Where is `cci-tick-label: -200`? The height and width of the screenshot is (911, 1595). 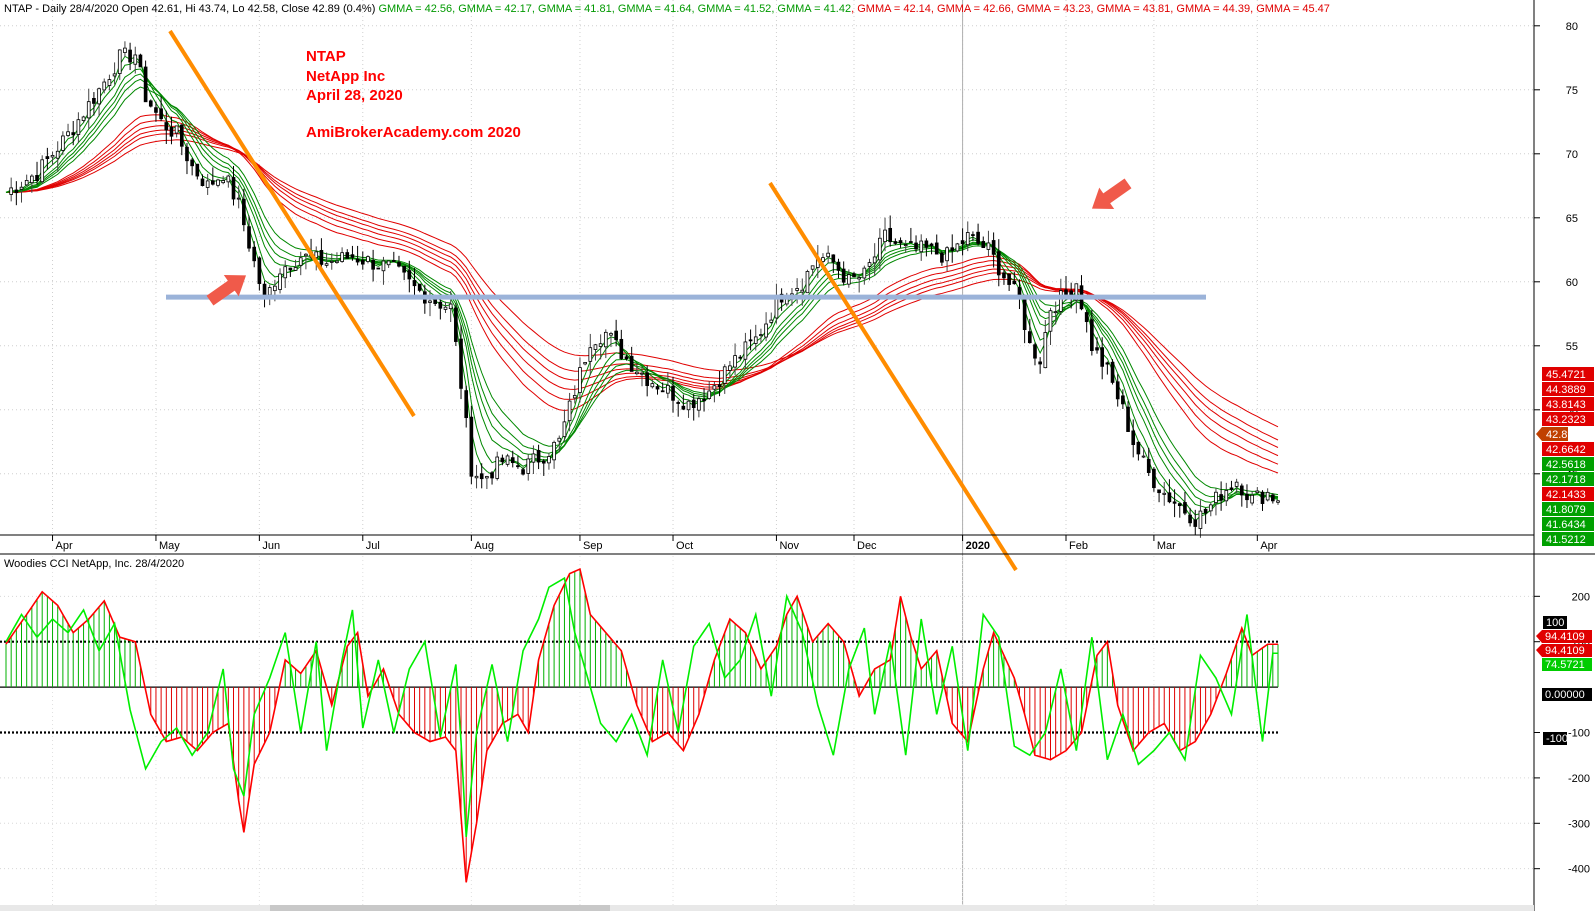 cci-tick-label: -200 is located at coordinates (1579, 779).